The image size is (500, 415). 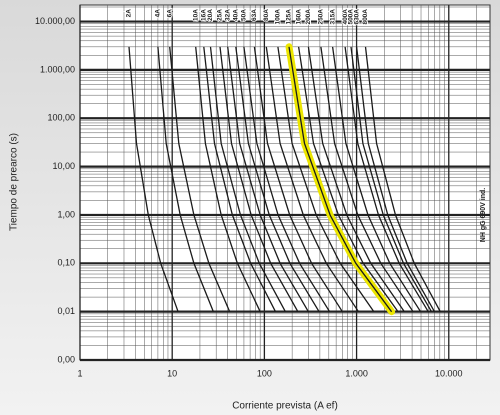 What do you see at coordinates (210, 15) in the screenshot?
I see `curve-label: 20A` at bounding box center [210, 15].